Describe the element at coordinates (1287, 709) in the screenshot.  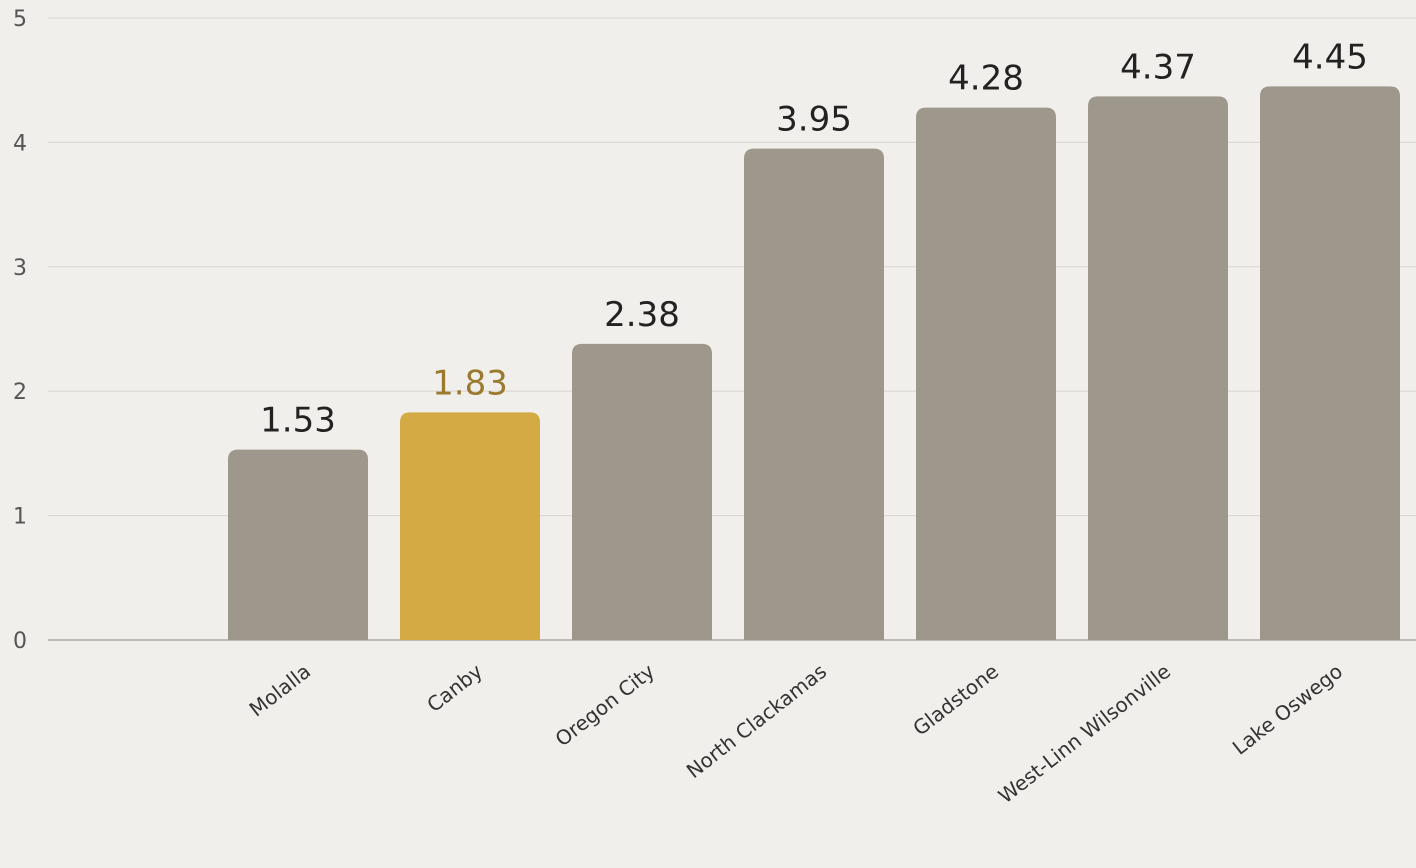
I see `x-tick-label: Lake Oswego` at that location.